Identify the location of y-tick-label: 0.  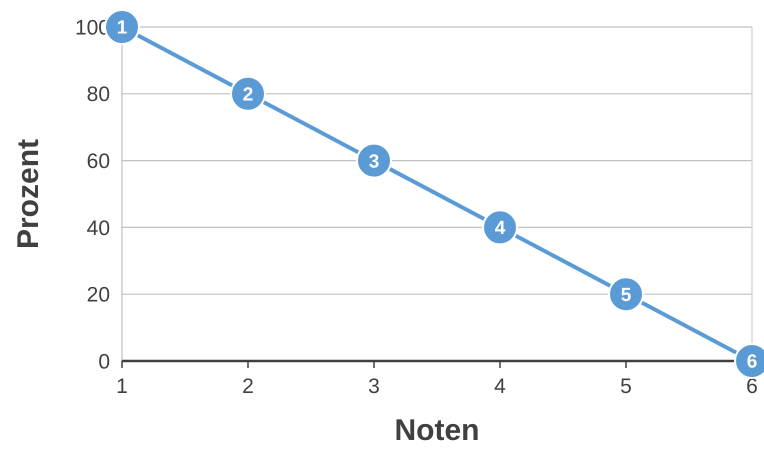
(104, 362).